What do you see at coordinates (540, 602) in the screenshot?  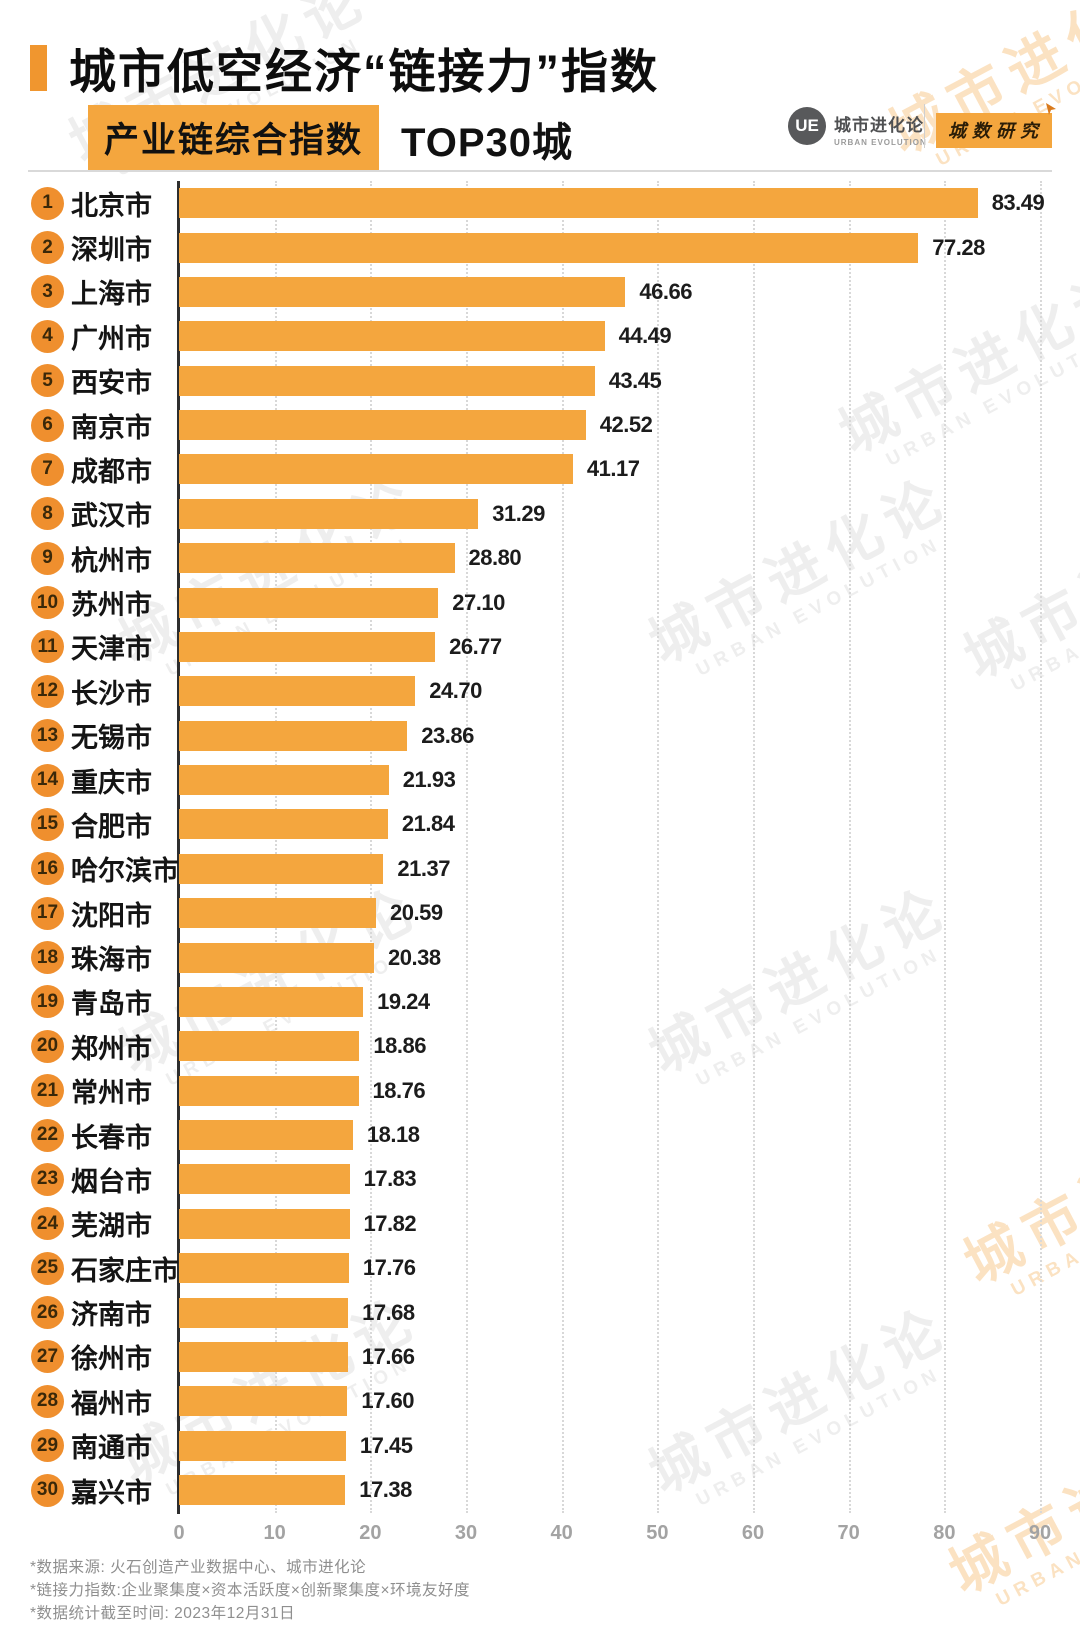 I see `chart-row: 10 苏州市 27.10` at bounding box center [540, 602].